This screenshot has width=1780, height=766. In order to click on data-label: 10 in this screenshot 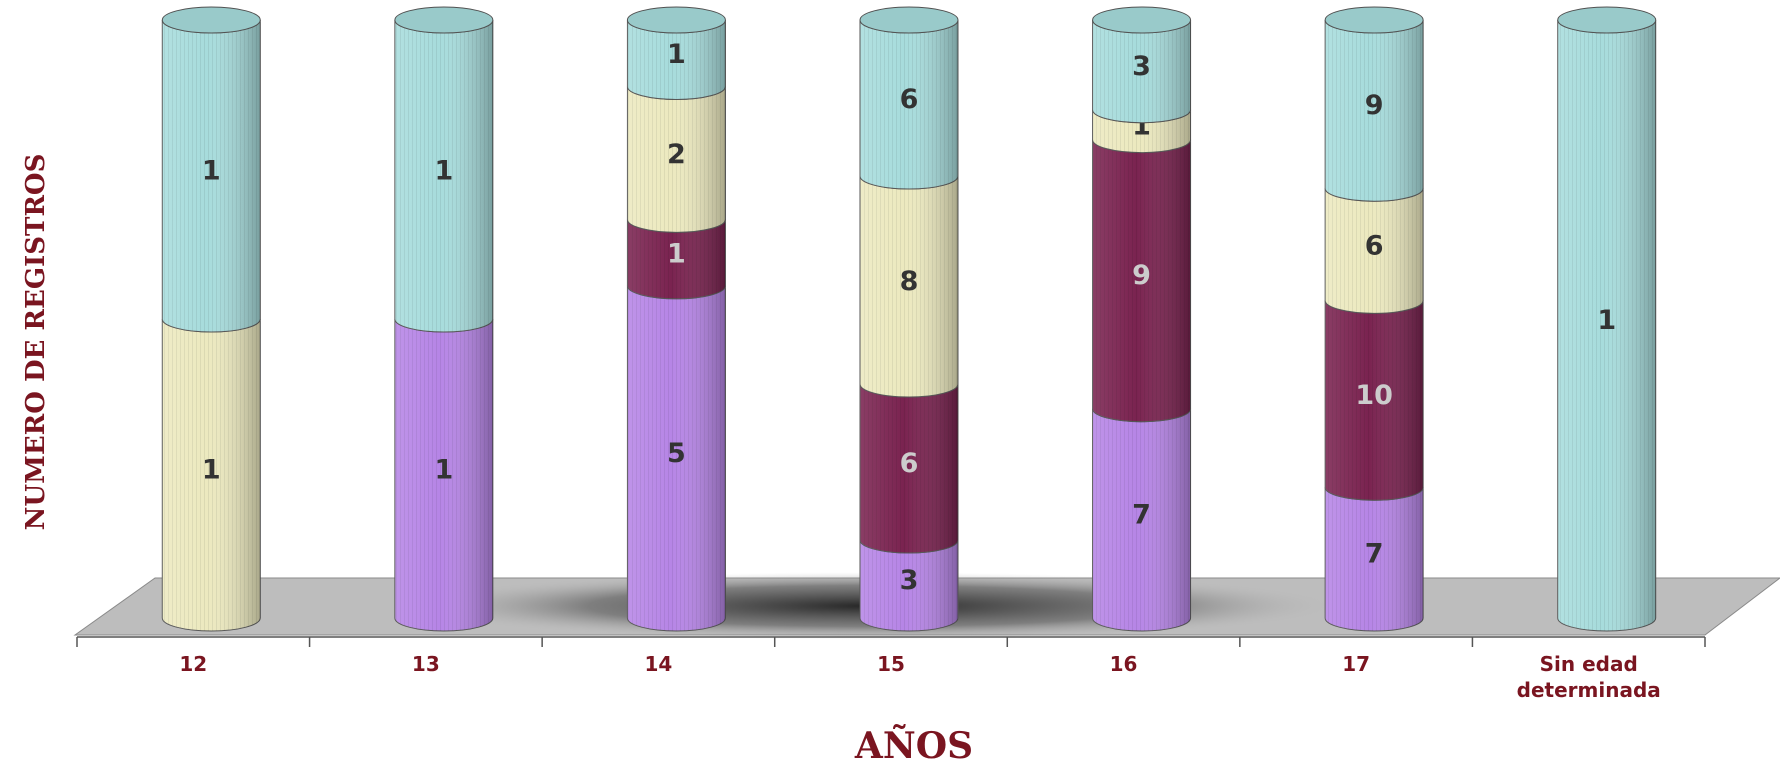, I will do `click(1374, 395)`.